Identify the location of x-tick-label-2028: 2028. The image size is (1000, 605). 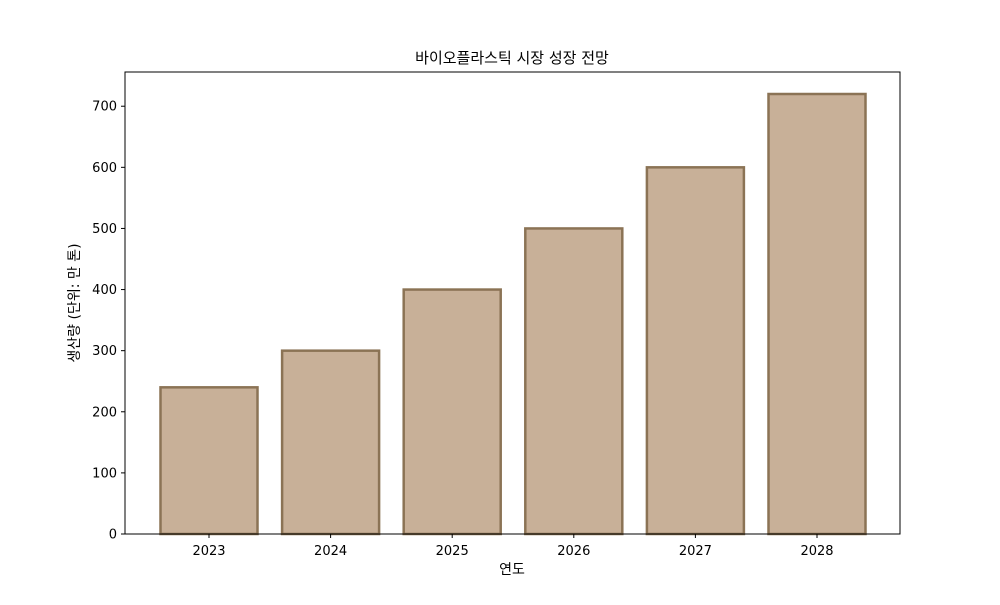
(816, 551).